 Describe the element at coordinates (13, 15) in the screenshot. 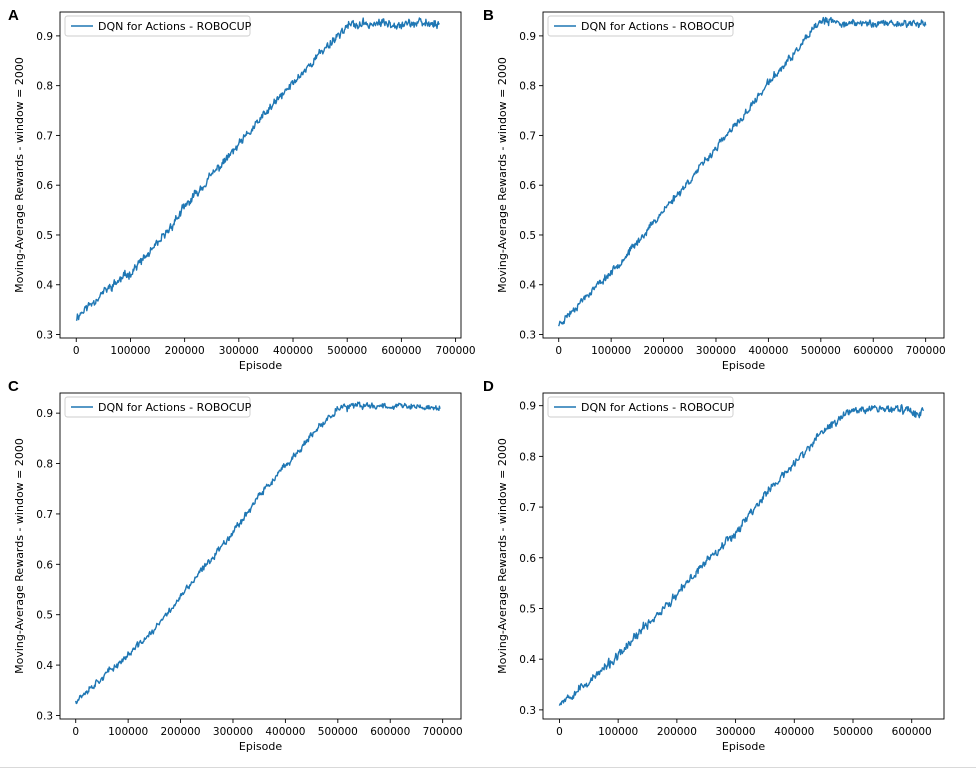

I see `panel-letter: A` at that location.